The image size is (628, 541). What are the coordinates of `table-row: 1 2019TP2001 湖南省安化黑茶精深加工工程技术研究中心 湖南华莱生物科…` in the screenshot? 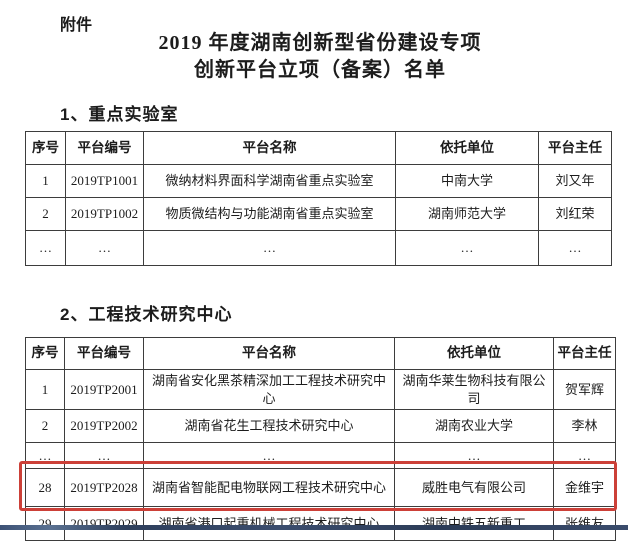 It's located at (320, 389).